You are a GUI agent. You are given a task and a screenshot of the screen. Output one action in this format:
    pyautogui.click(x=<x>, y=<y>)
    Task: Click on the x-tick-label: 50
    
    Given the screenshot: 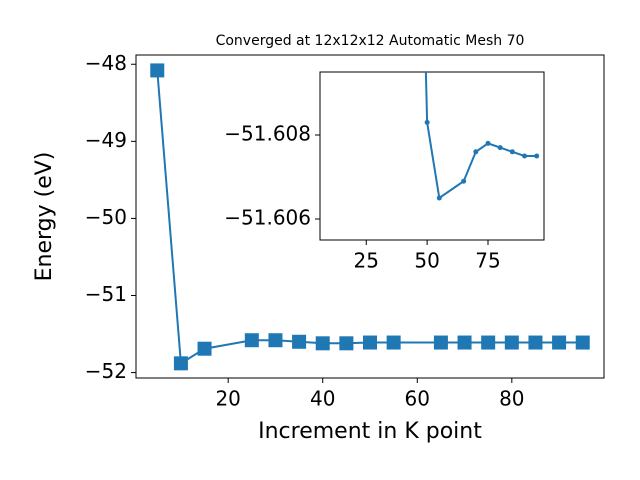 What is the action you would take?
    pyautogui.click(x=426, y=261)
    